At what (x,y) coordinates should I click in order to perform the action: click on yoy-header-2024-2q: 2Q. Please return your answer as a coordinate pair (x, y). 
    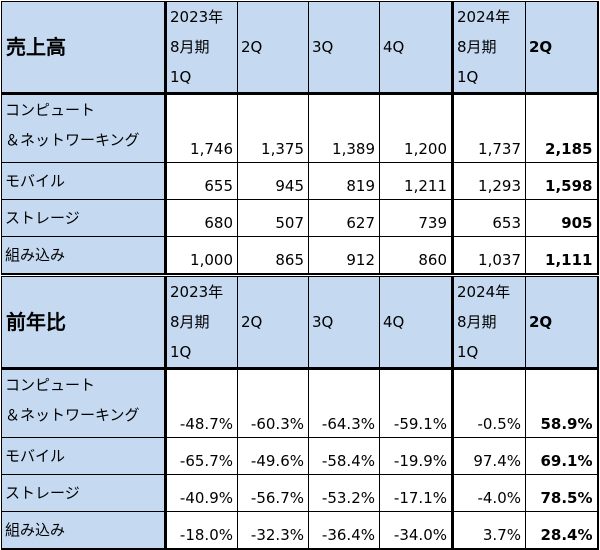
    Looking at the image, I should click on (562, 323).